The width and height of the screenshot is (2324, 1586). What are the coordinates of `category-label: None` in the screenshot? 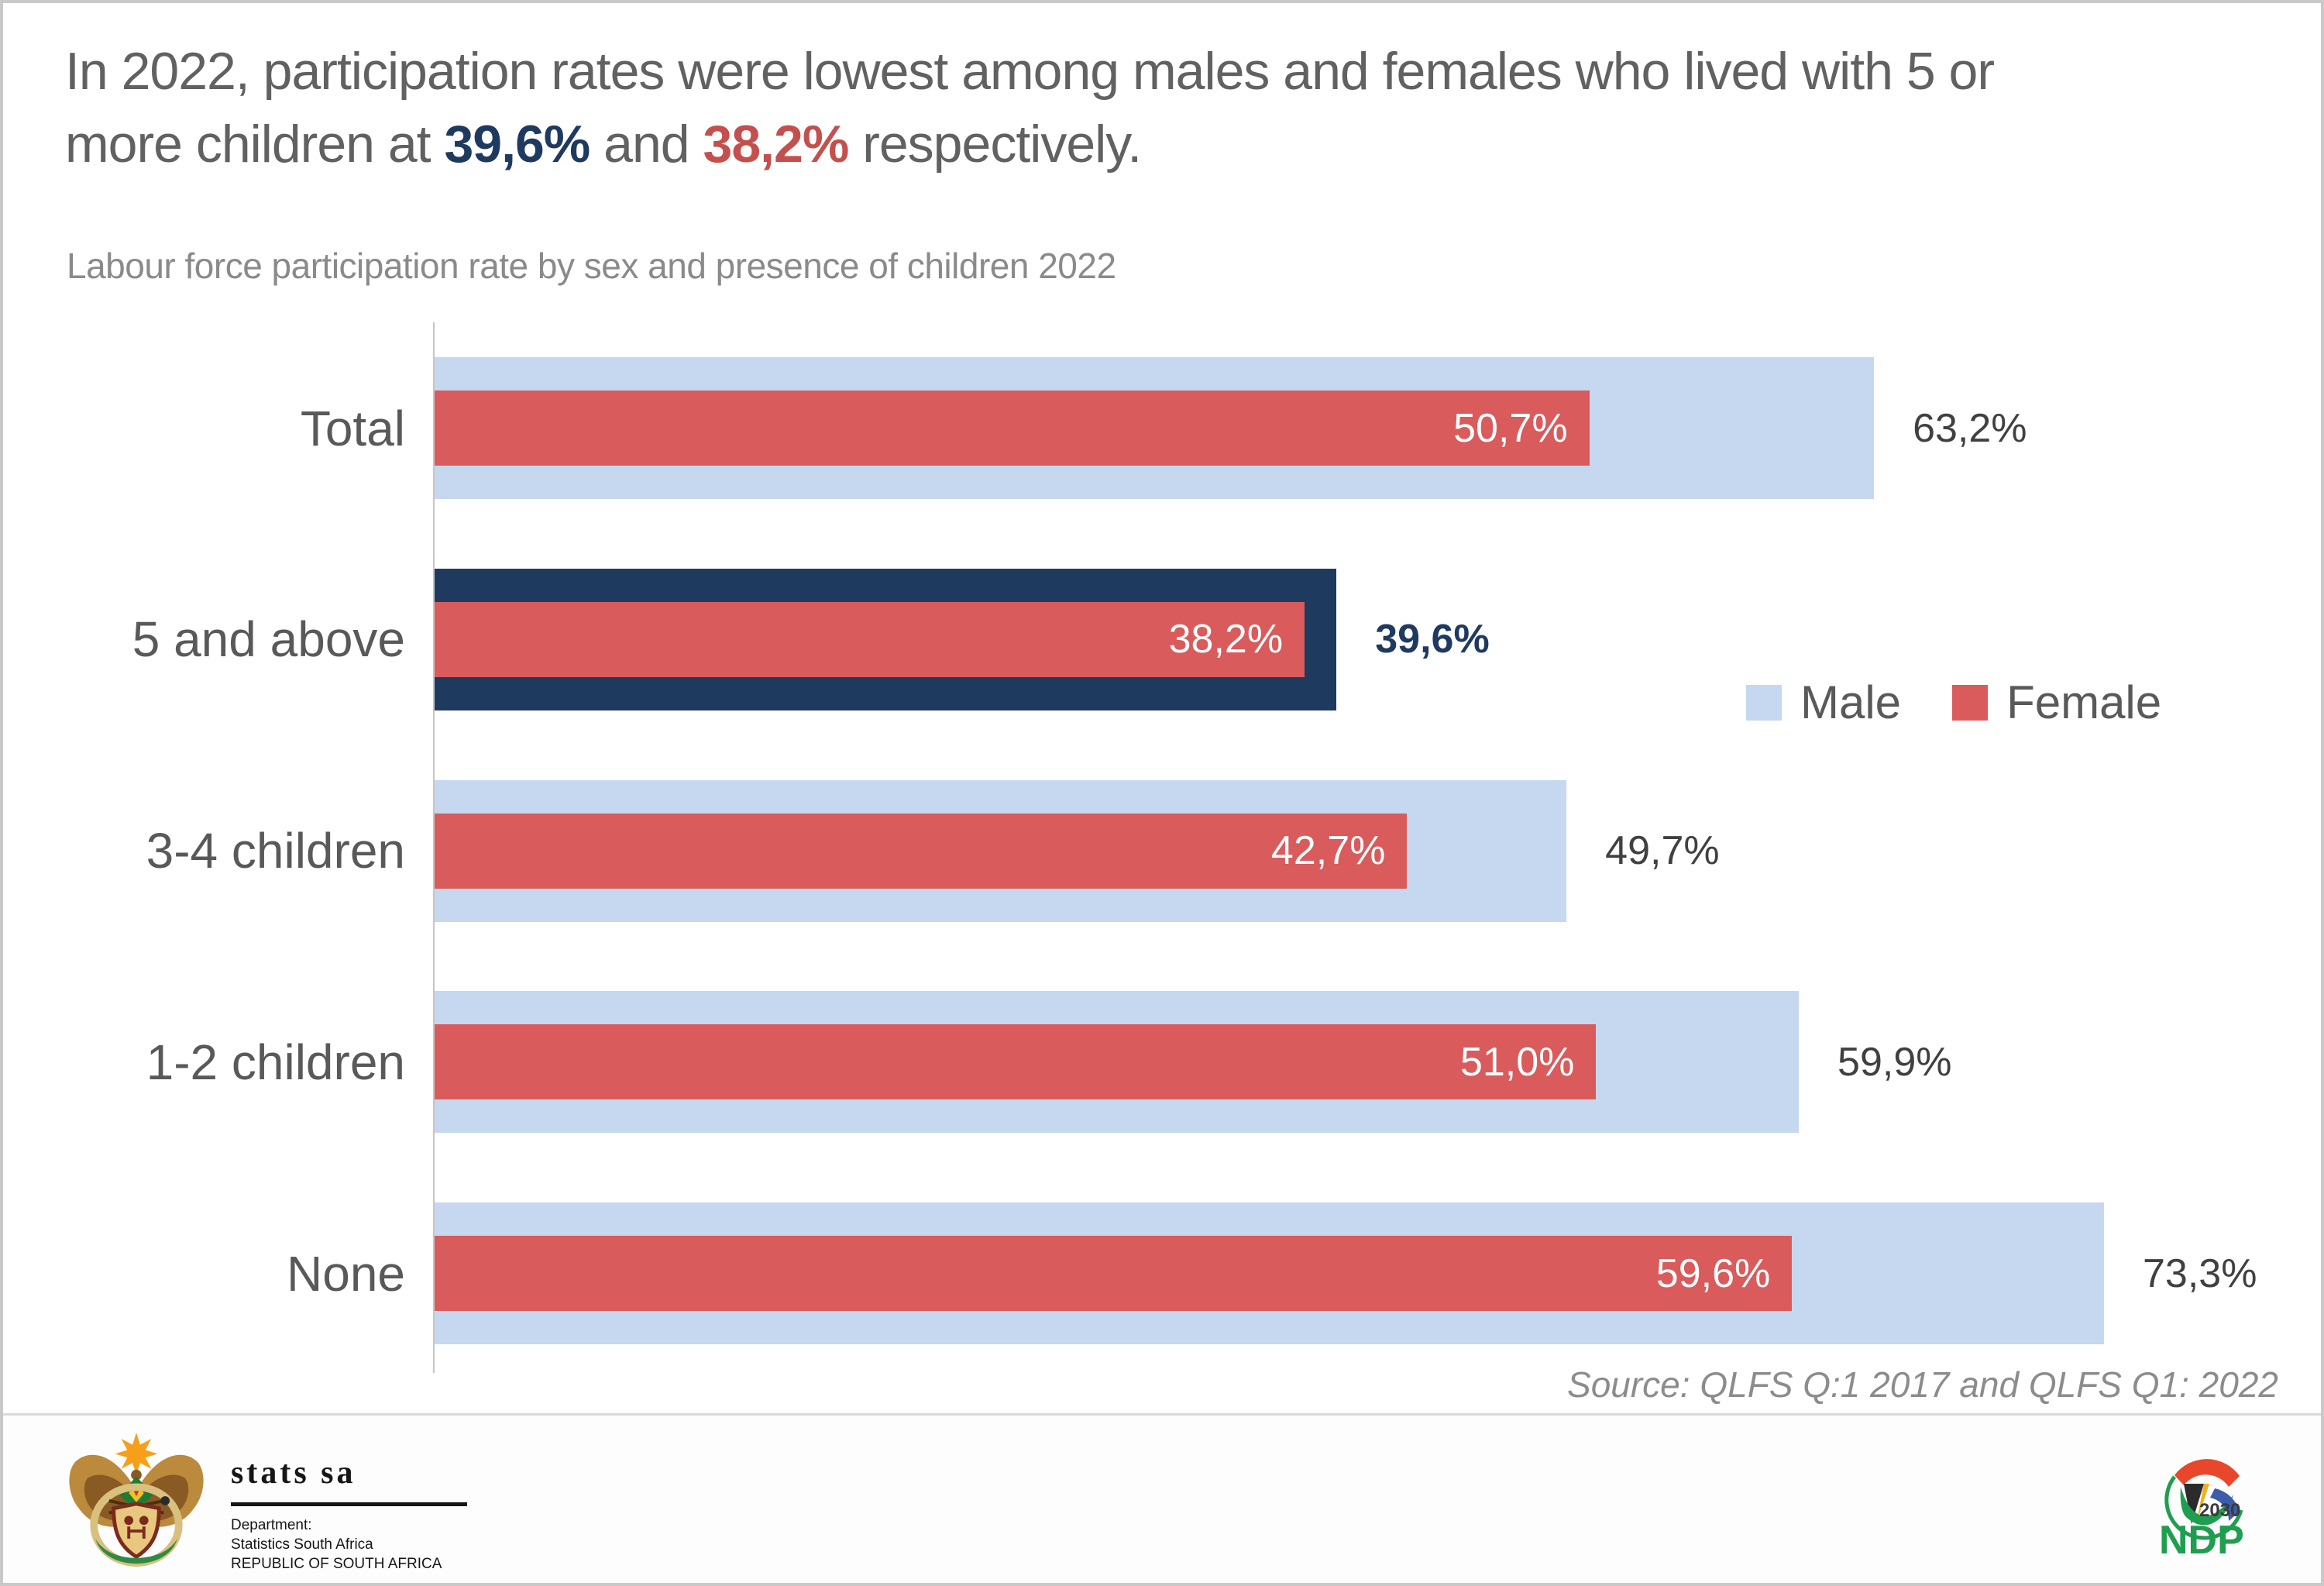 It's located at (346, 1274).